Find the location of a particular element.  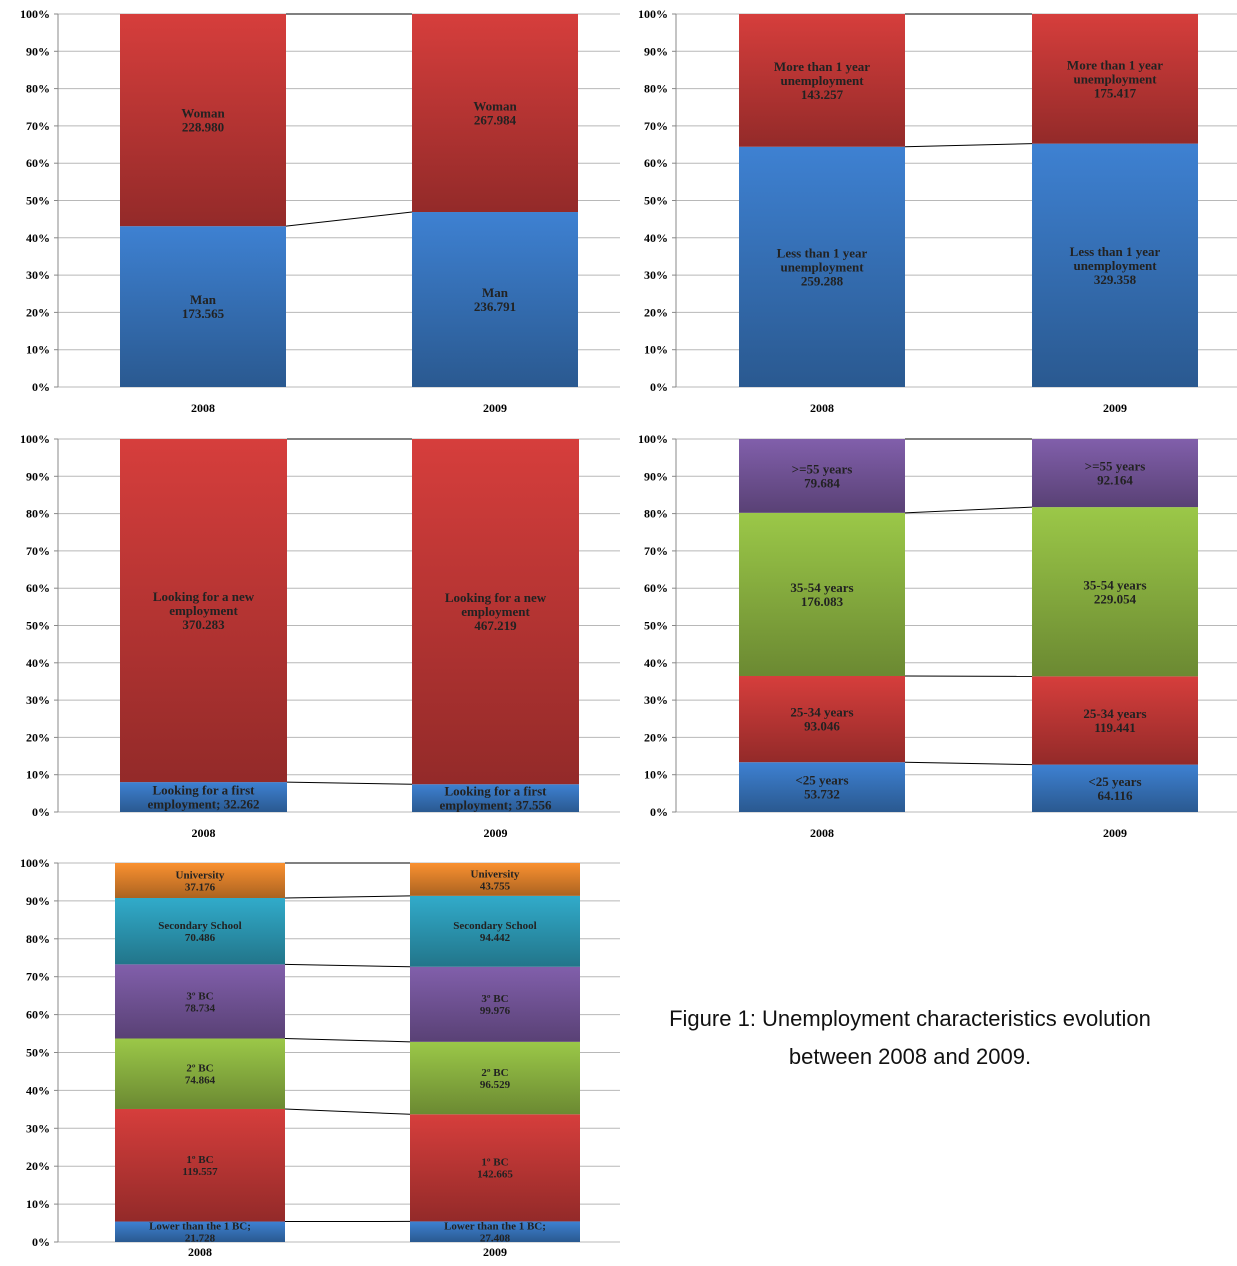

data-label: Man 173.565 is located at coordinates (203, 306).